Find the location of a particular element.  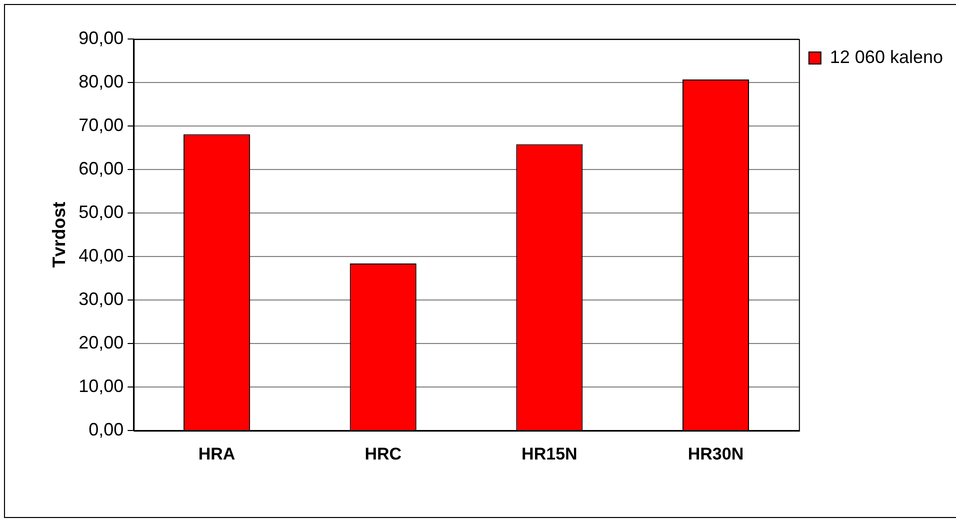

y-tick-label: 40,00 is located at coordinates (101, 256).